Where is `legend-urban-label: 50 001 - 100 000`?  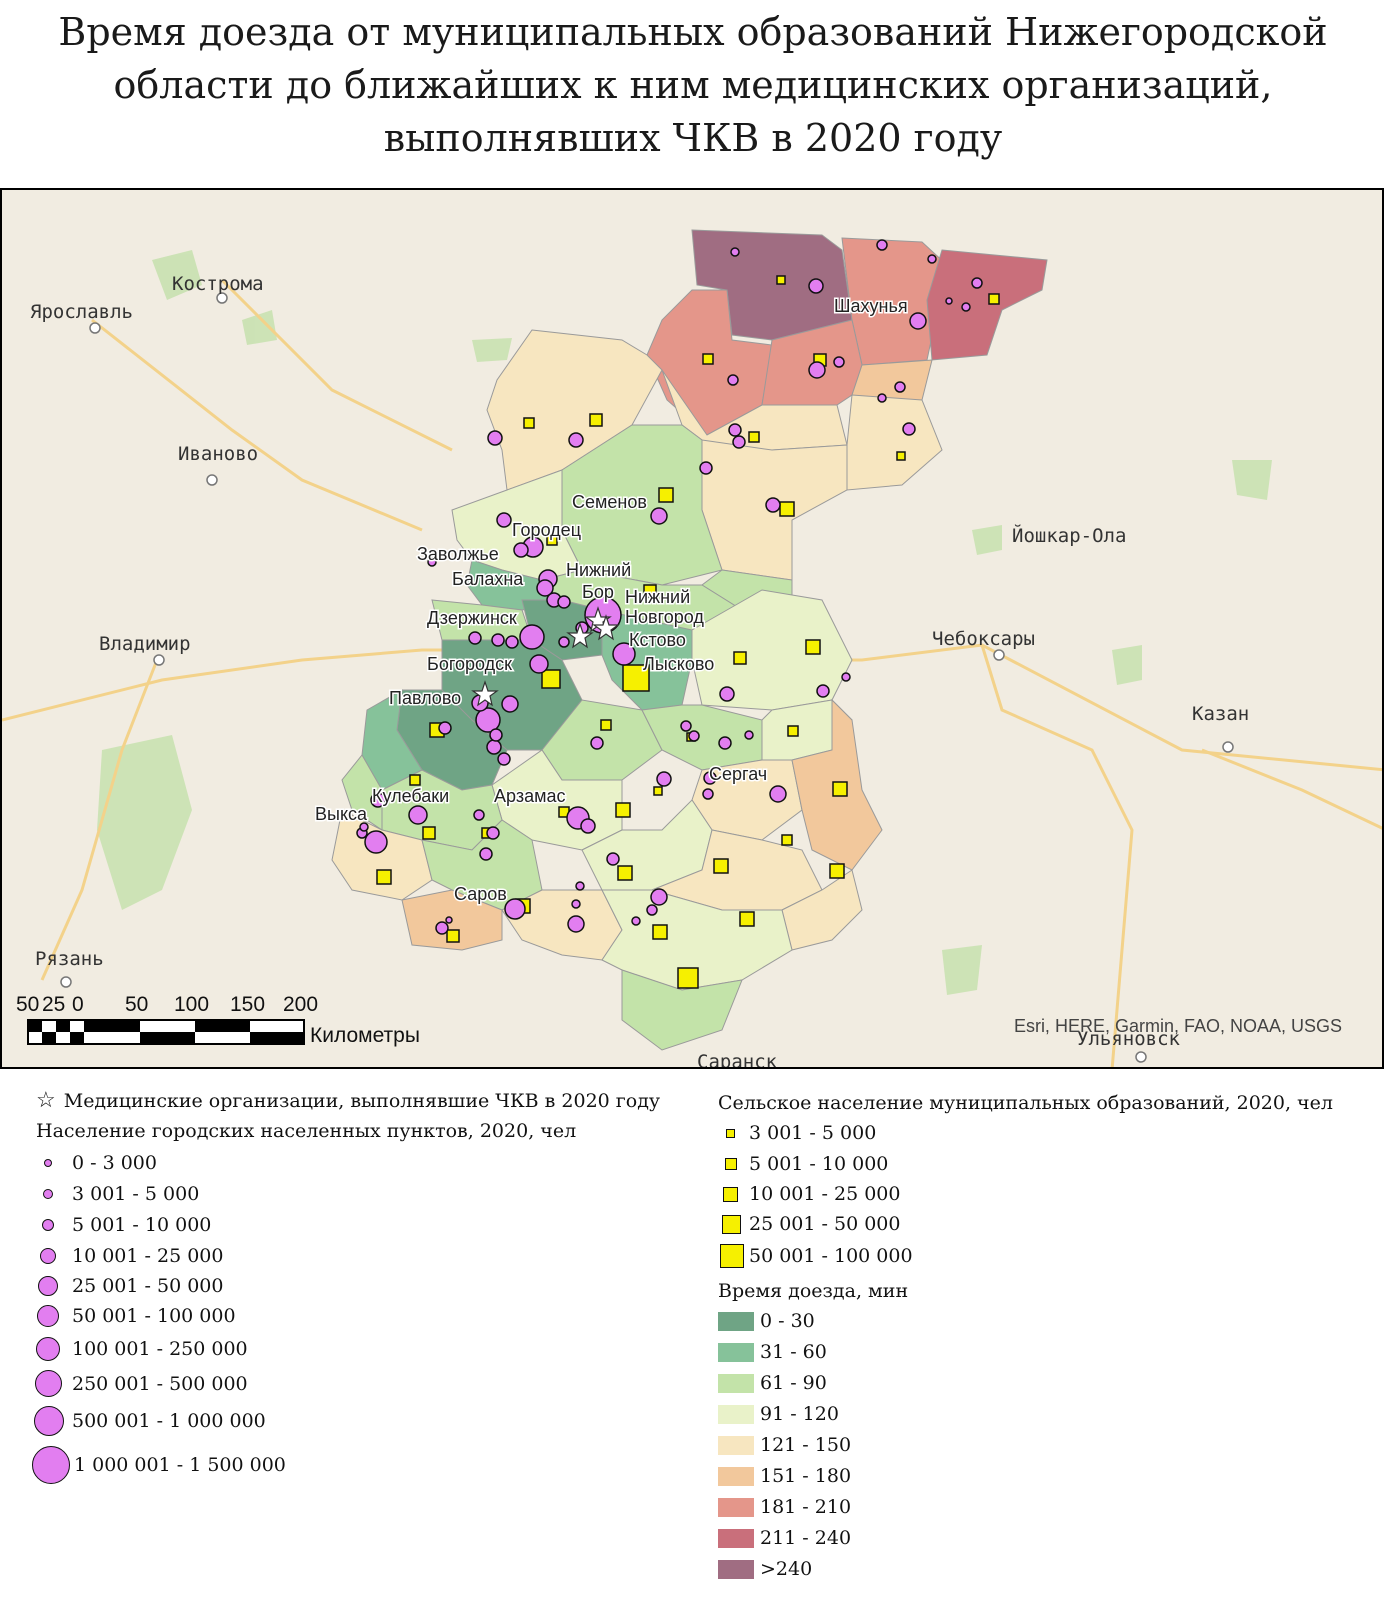 legend-urban-label: 50 001 - 100 000 is located at coordinates (154, 1316).